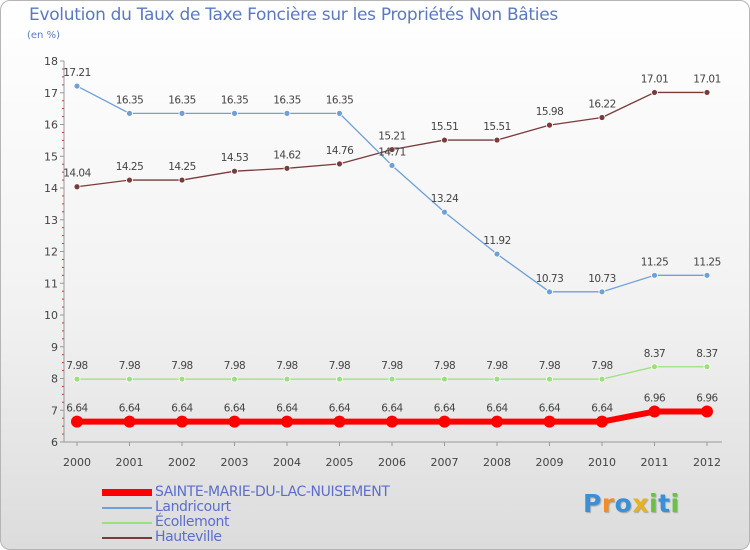  What do you see at coordinates (77, 462) in the screenshot?
I see `x-tick-label: 2000` at bounding box center [77, 462].